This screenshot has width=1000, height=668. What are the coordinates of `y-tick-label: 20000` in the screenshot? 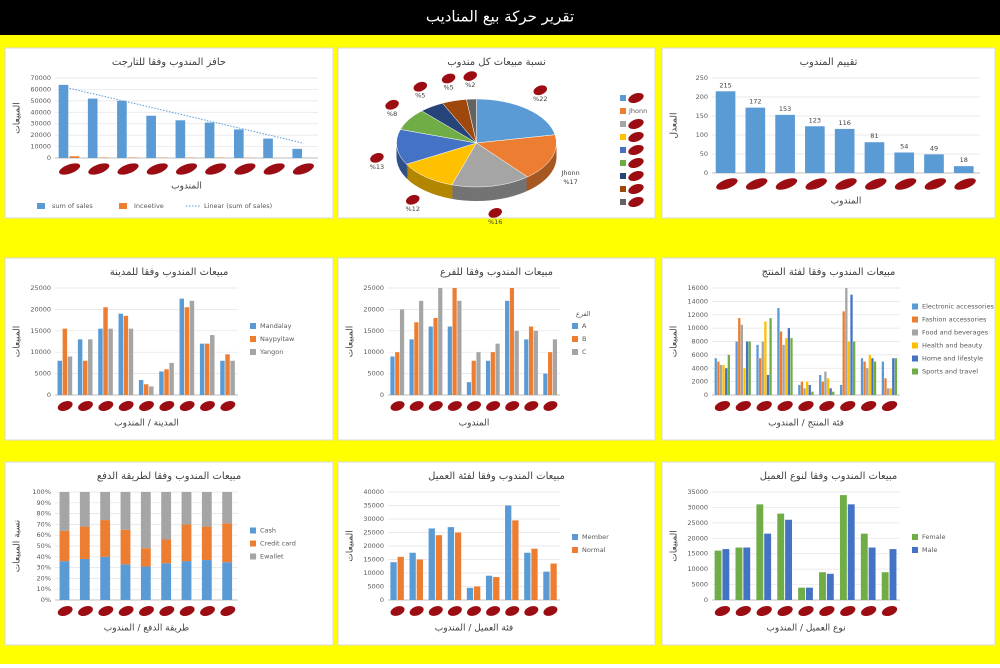 It's located at (373, 546).